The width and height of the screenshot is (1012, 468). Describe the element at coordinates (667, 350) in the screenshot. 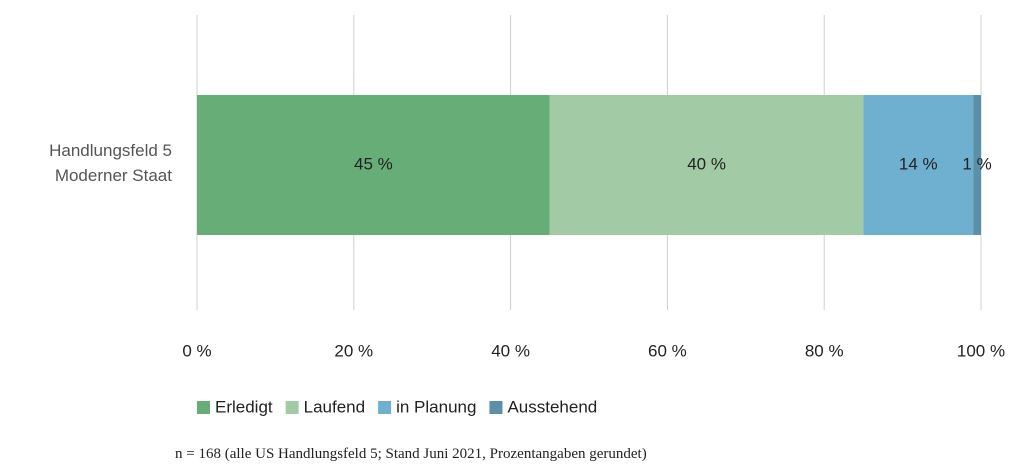

I see `x-tick-label: 60 %` at that location.